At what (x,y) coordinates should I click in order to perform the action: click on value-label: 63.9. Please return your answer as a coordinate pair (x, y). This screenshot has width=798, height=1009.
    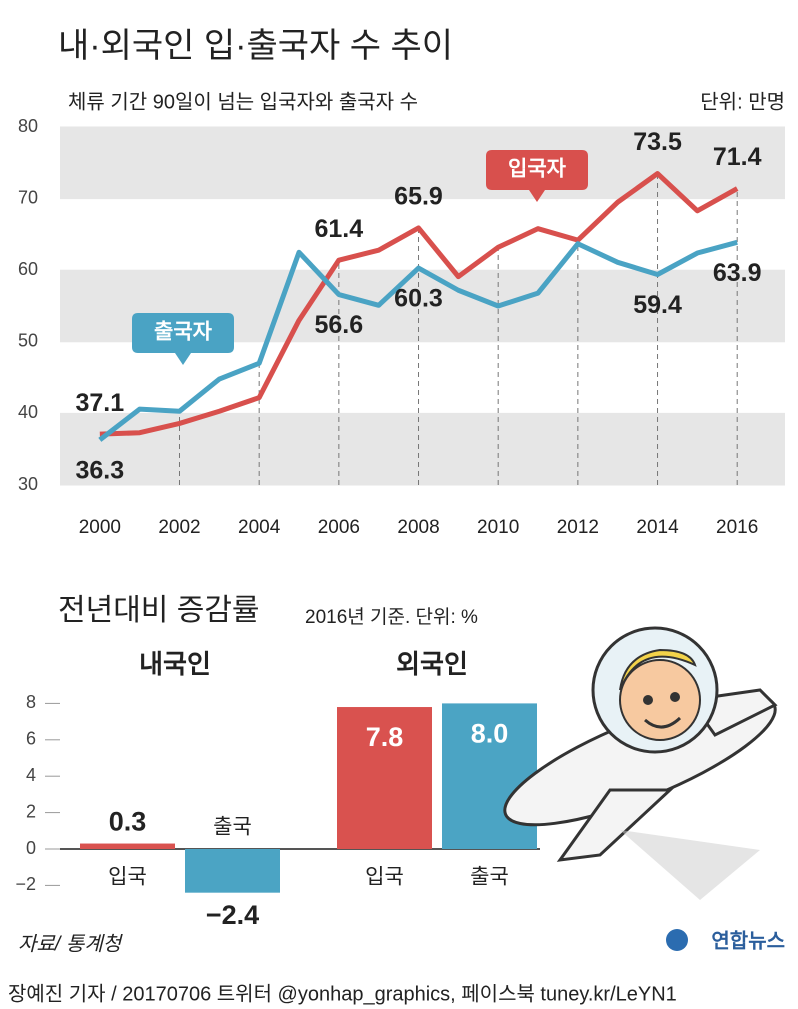
    Looking at the image, I should click on (737, 273).